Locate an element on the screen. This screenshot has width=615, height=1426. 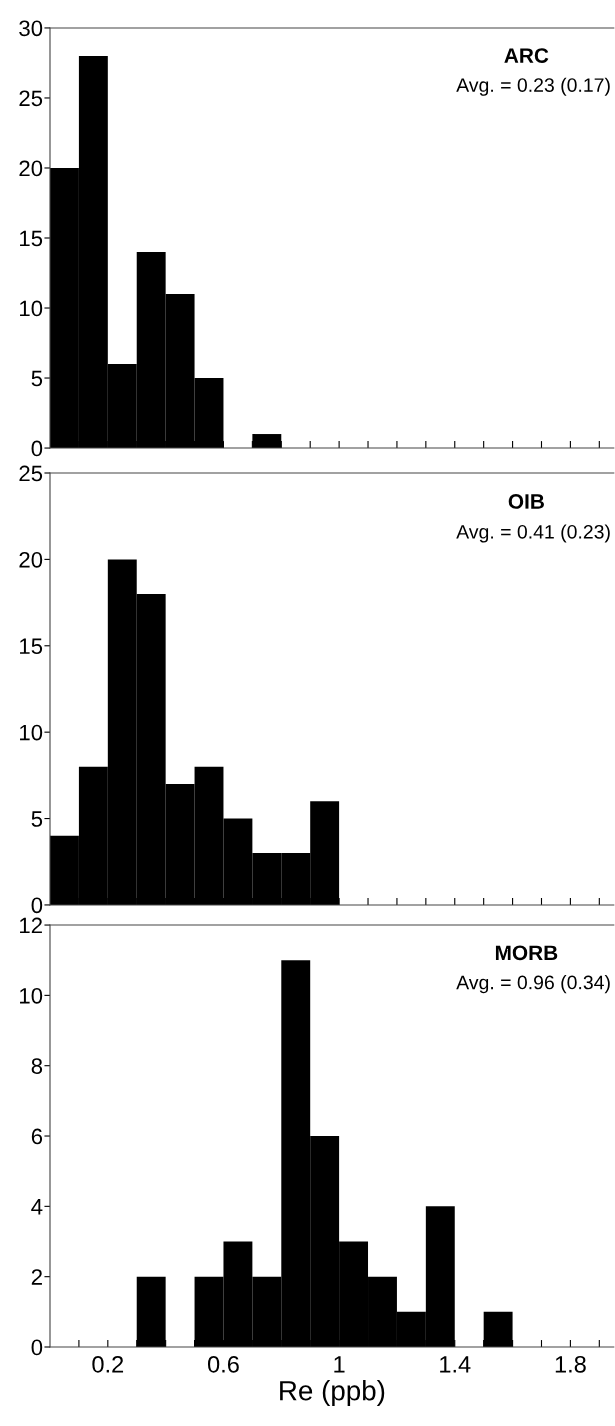
y-tick-label: 6 is located at coordinates (37, 1136).